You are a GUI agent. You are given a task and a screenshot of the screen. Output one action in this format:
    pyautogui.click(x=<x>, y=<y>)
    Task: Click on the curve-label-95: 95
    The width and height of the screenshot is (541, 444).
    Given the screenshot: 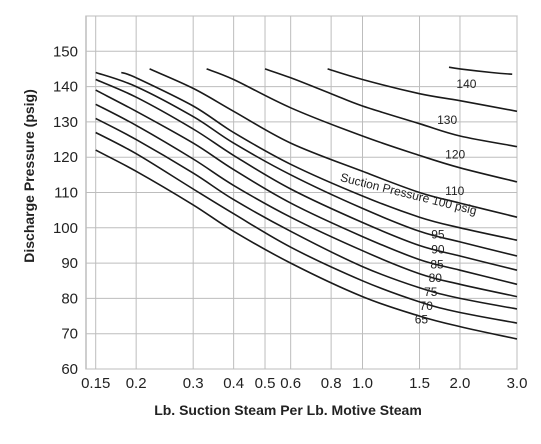 What is the action you would take?
    pyautogui.click(x=438, y=234)
    